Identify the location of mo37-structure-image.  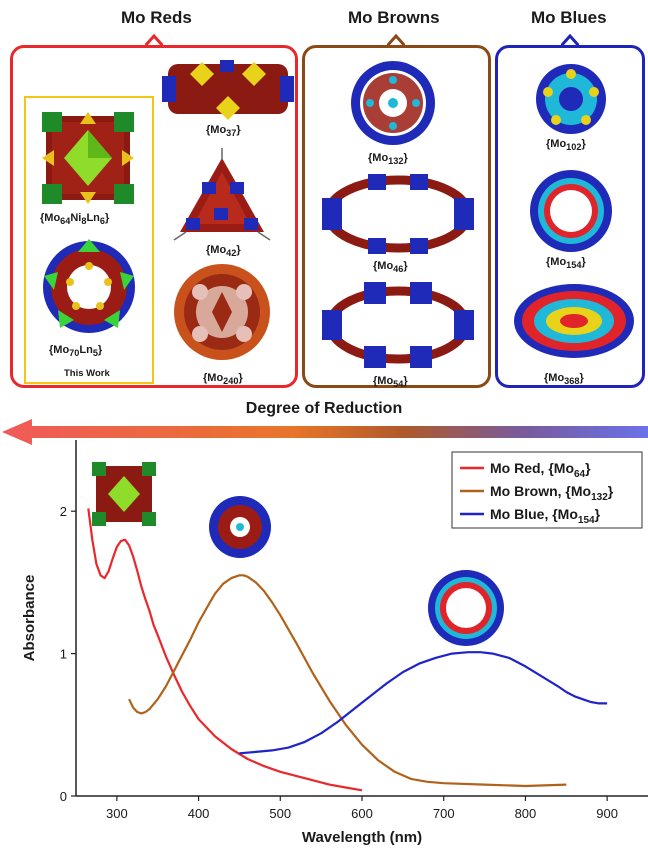
(228, 90).